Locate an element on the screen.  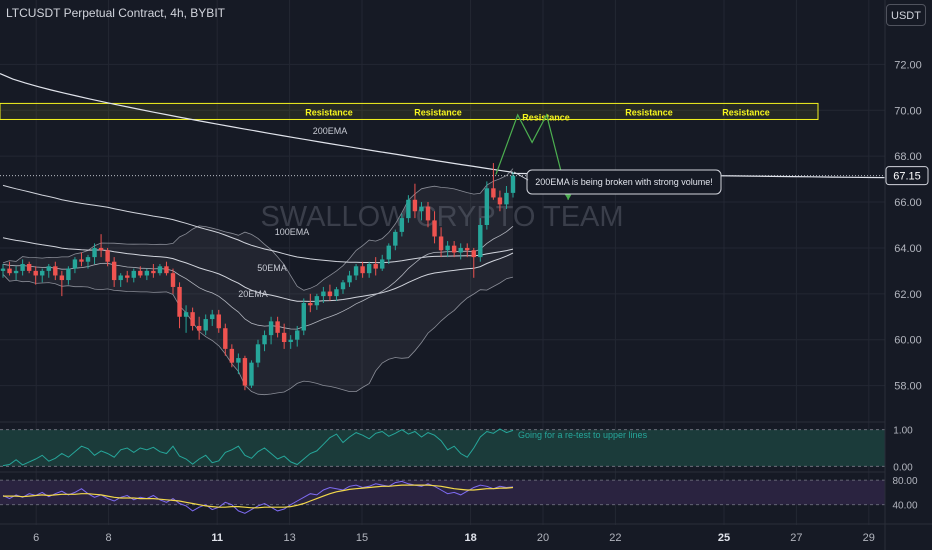
rsi-tick-0: 1.00 is located at coordinates (903, 431).